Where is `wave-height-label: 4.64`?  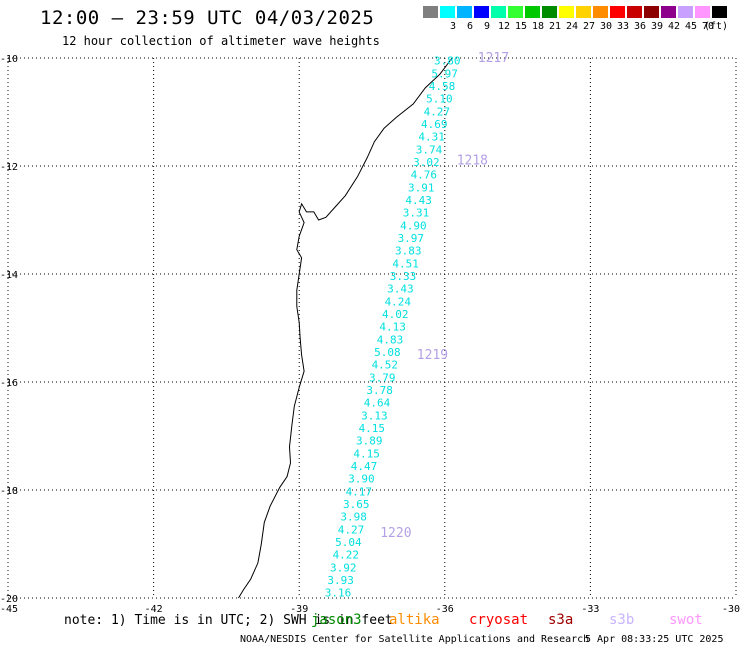 wave-height-label: 4.64 is located at coordinates (377, 403).